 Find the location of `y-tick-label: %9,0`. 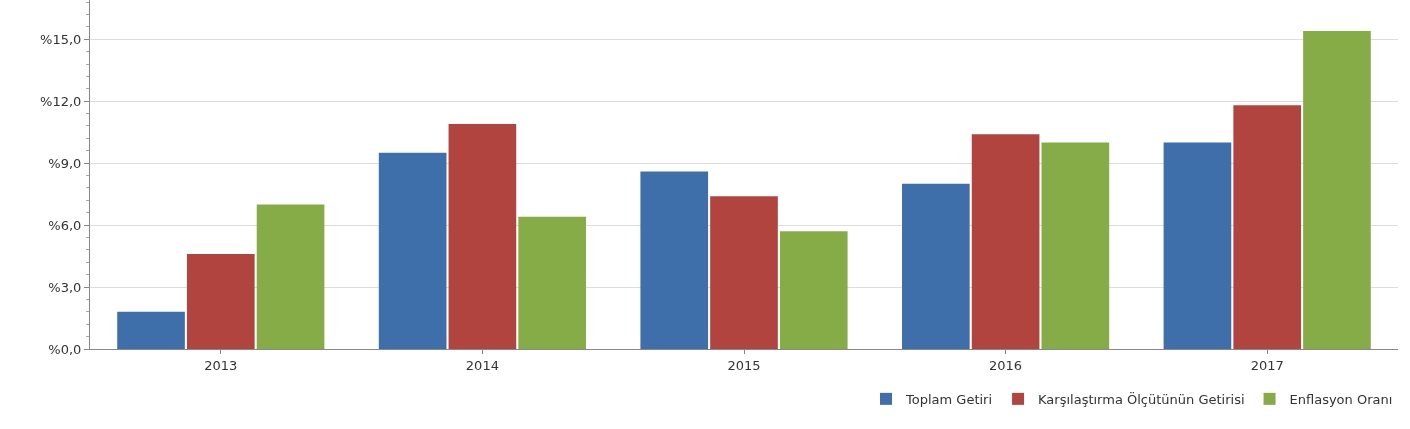

y-tick-label: %9,0 is located at coordinates (65, 163).